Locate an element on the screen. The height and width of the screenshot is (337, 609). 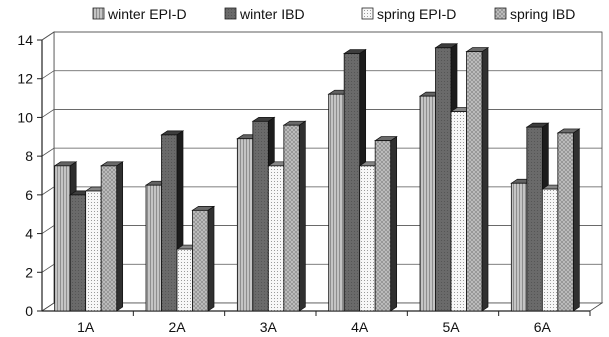
x-tick-label: 3A is located at coordinates (269, 327).